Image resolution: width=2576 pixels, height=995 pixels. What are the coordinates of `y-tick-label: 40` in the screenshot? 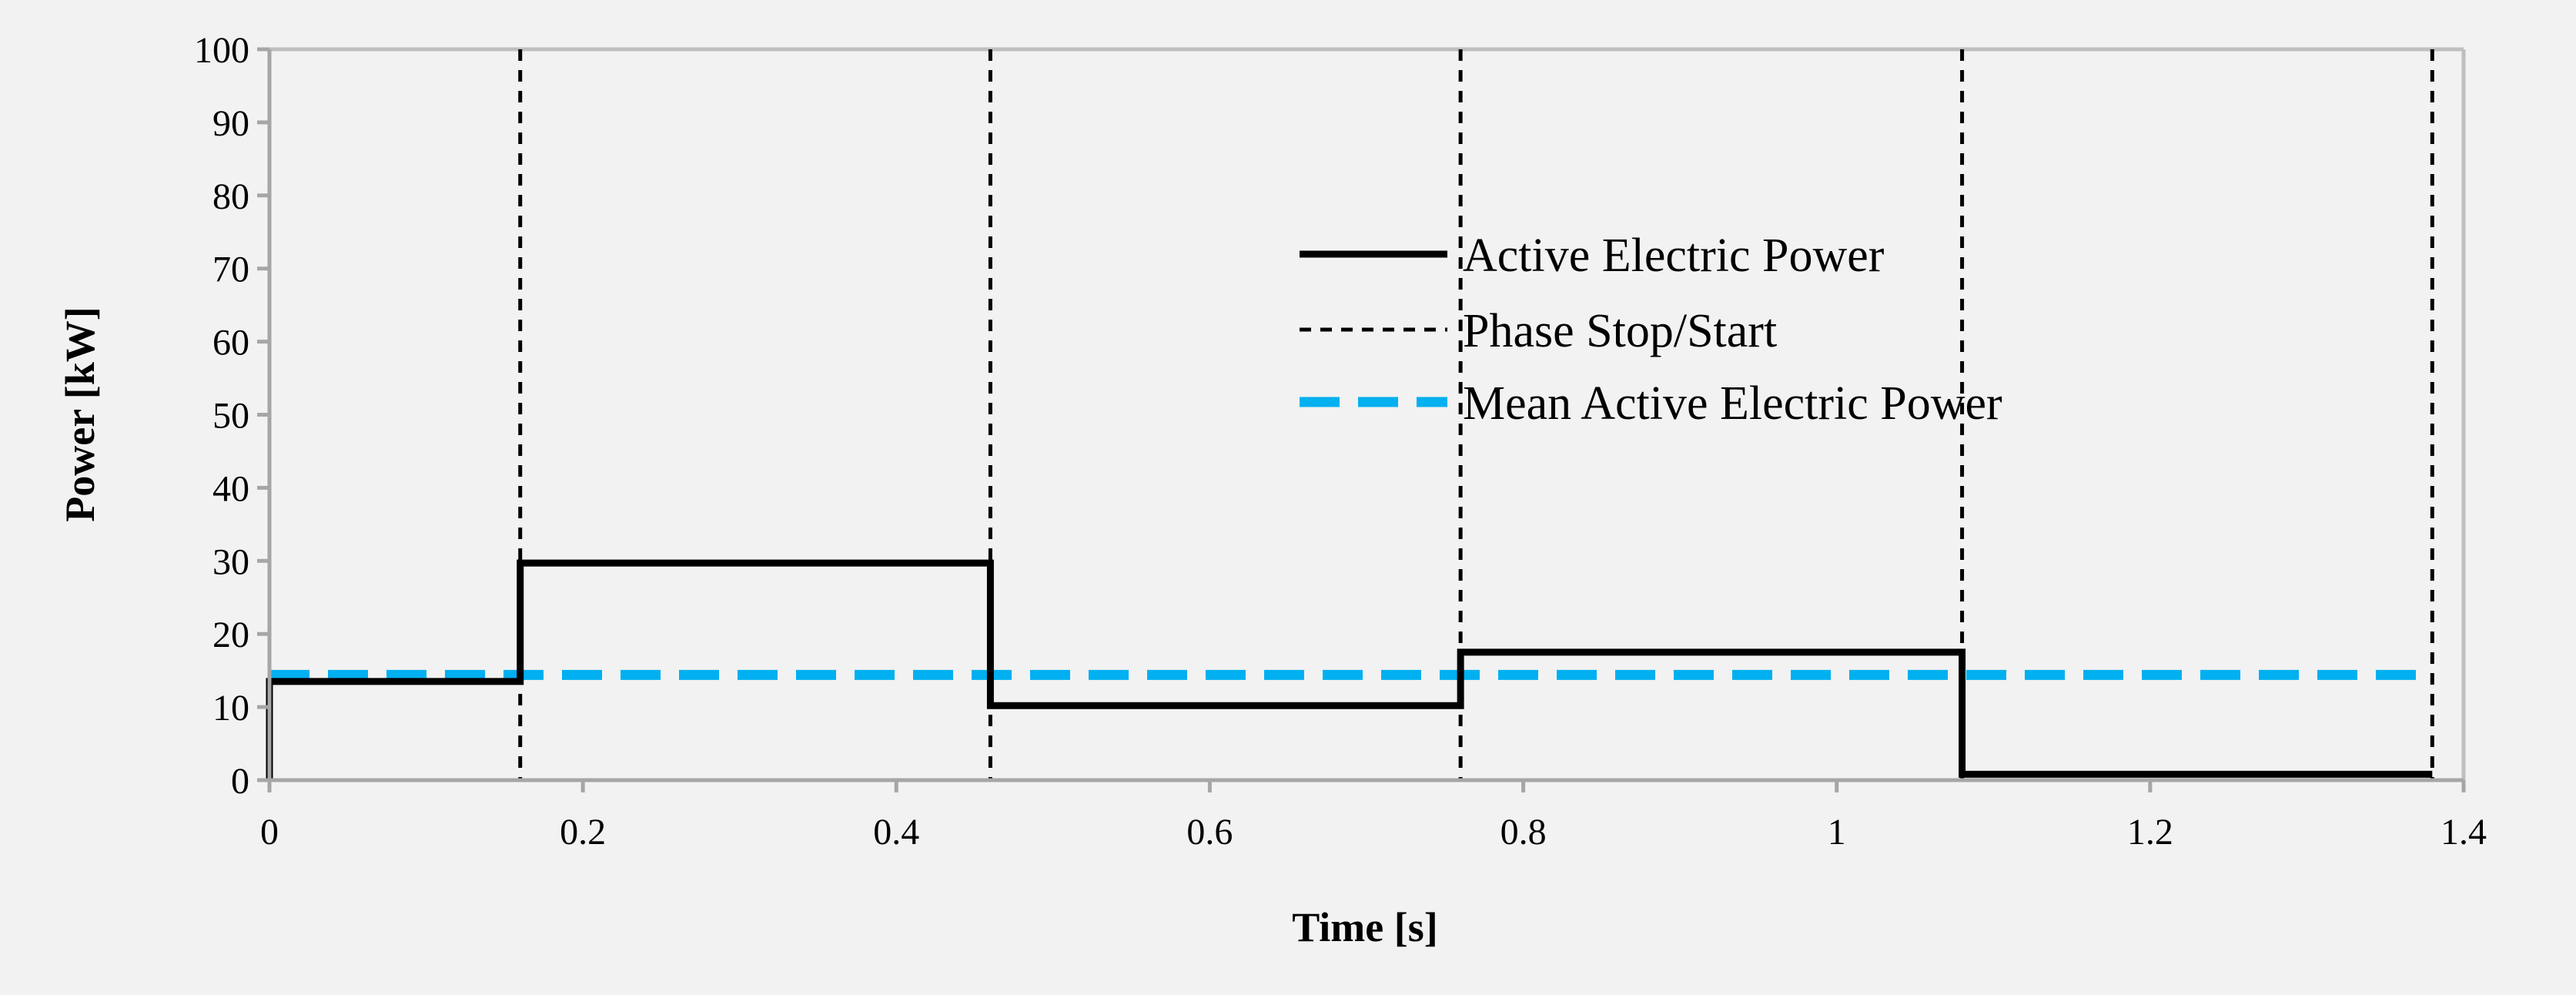 It's located at (231, 488).